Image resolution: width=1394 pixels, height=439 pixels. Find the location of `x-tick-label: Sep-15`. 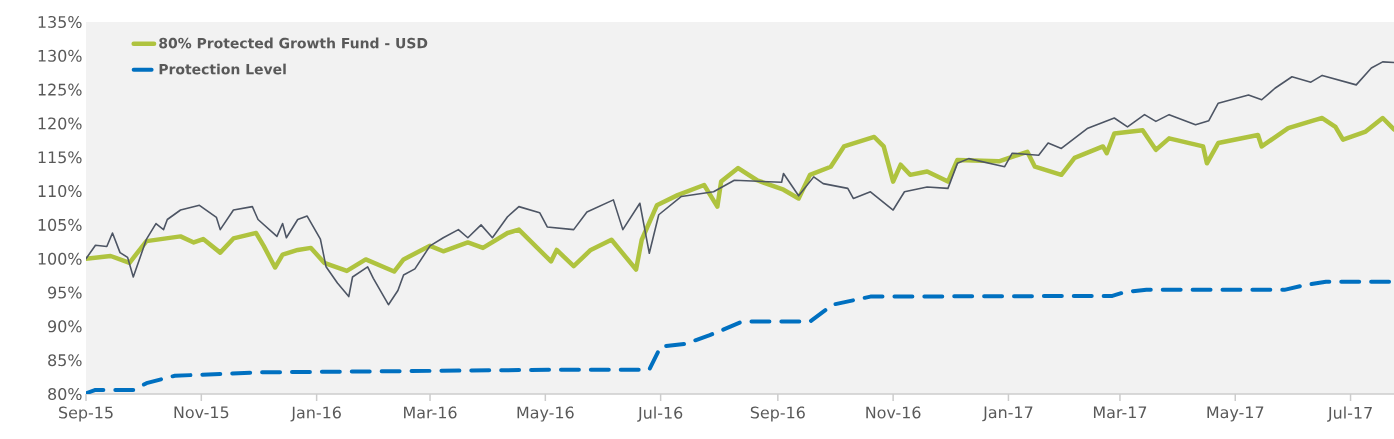

x-tick-label: Sep-15 is located at coordinates (86, 414).